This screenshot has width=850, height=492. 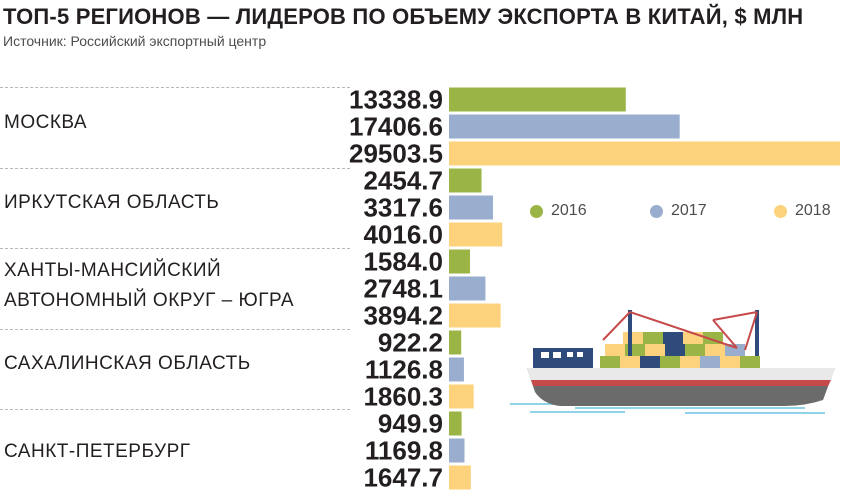 What do you see at coordinates (135, 41) in the screenshot?
I see `chart-source: Источник: Российский экспортный центр` at bounding box center [135, 41].